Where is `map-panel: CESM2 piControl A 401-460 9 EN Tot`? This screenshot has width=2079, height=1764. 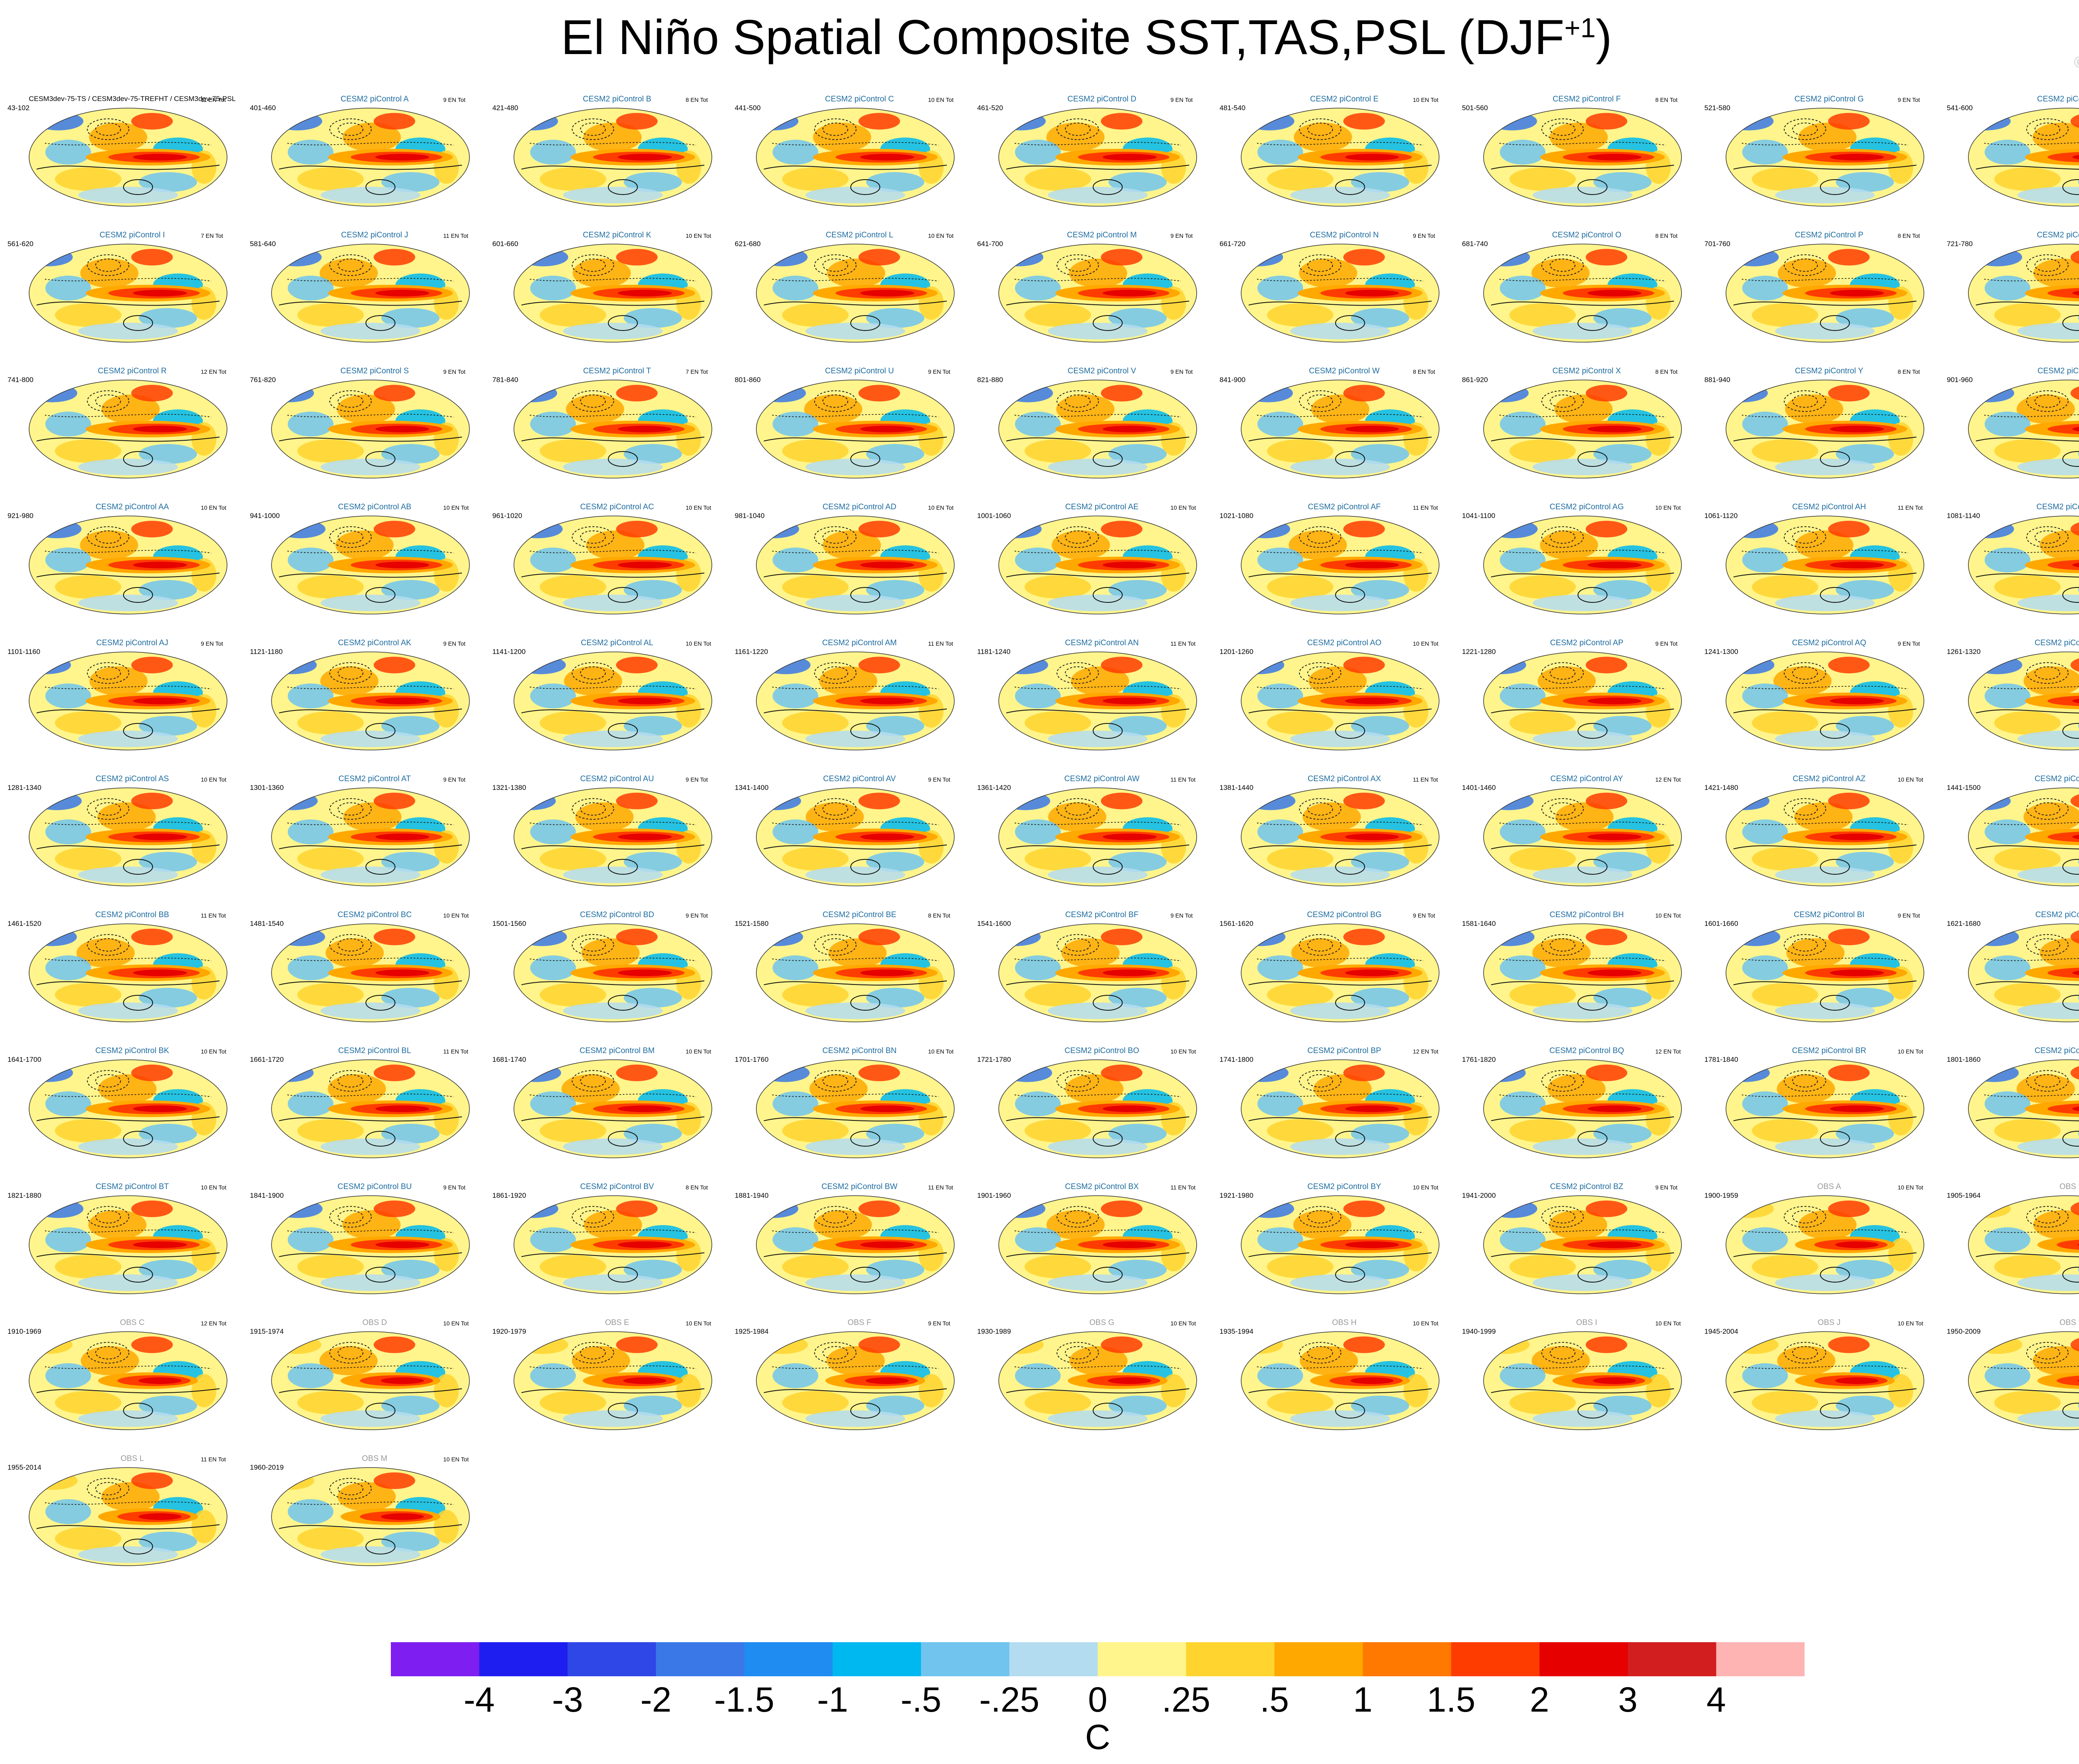 map-panel: CESM2 piControl A 401-460 9 EN Tot is located at coordinates (360, 160).